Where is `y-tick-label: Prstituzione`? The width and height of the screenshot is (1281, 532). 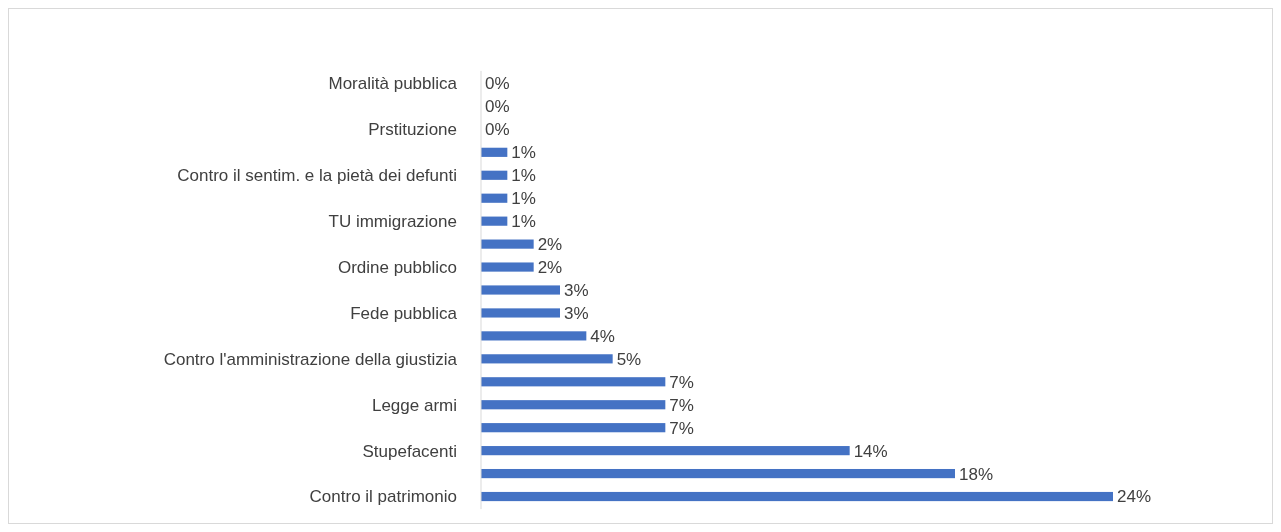
y-tick-label: Prstituzione is located at coordinates (412, 130).